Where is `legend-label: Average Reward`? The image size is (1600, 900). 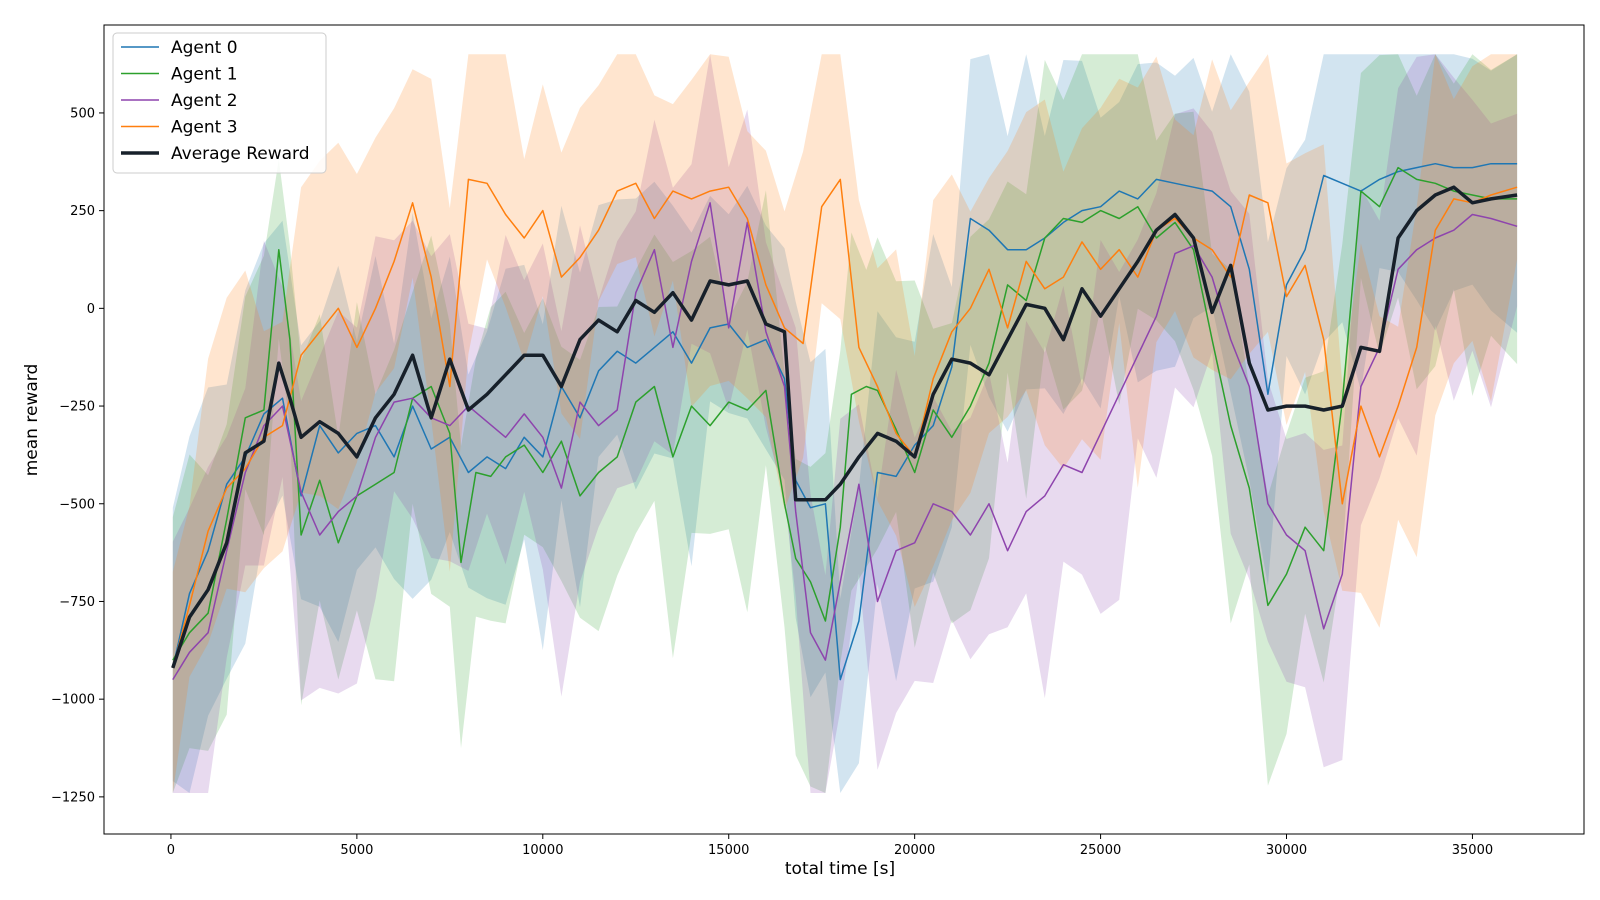 legend-label: Average Reward is located at coordinates (240, 154).